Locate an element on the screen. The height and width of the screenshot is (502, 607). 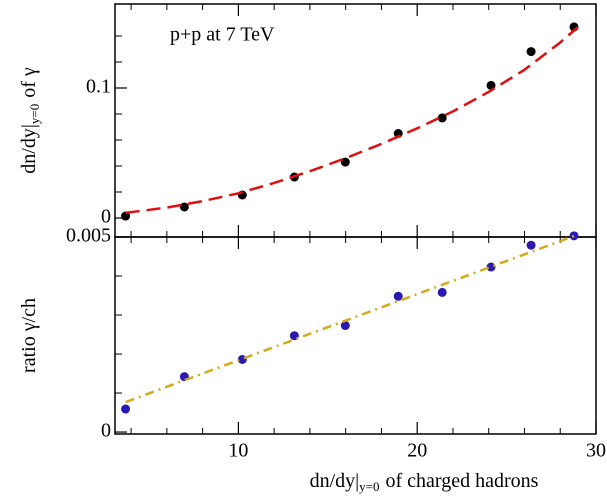
y-axis-label: ratio γ/ch is located at coordinates (29, 335).